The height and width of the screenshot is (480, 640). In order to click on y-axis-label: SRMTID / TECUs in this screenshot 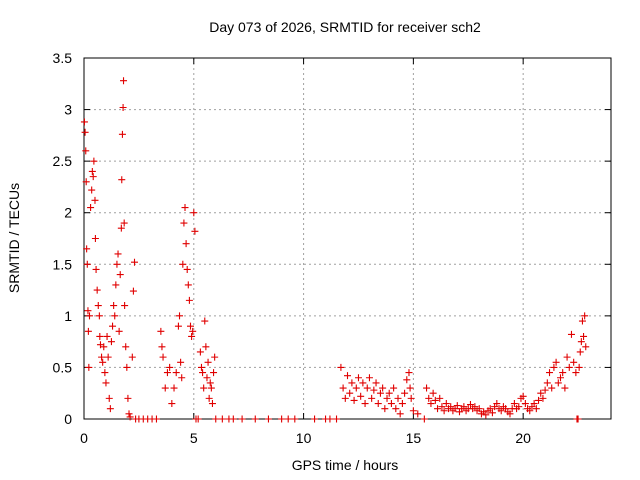, I will do `click(14, 238)`.